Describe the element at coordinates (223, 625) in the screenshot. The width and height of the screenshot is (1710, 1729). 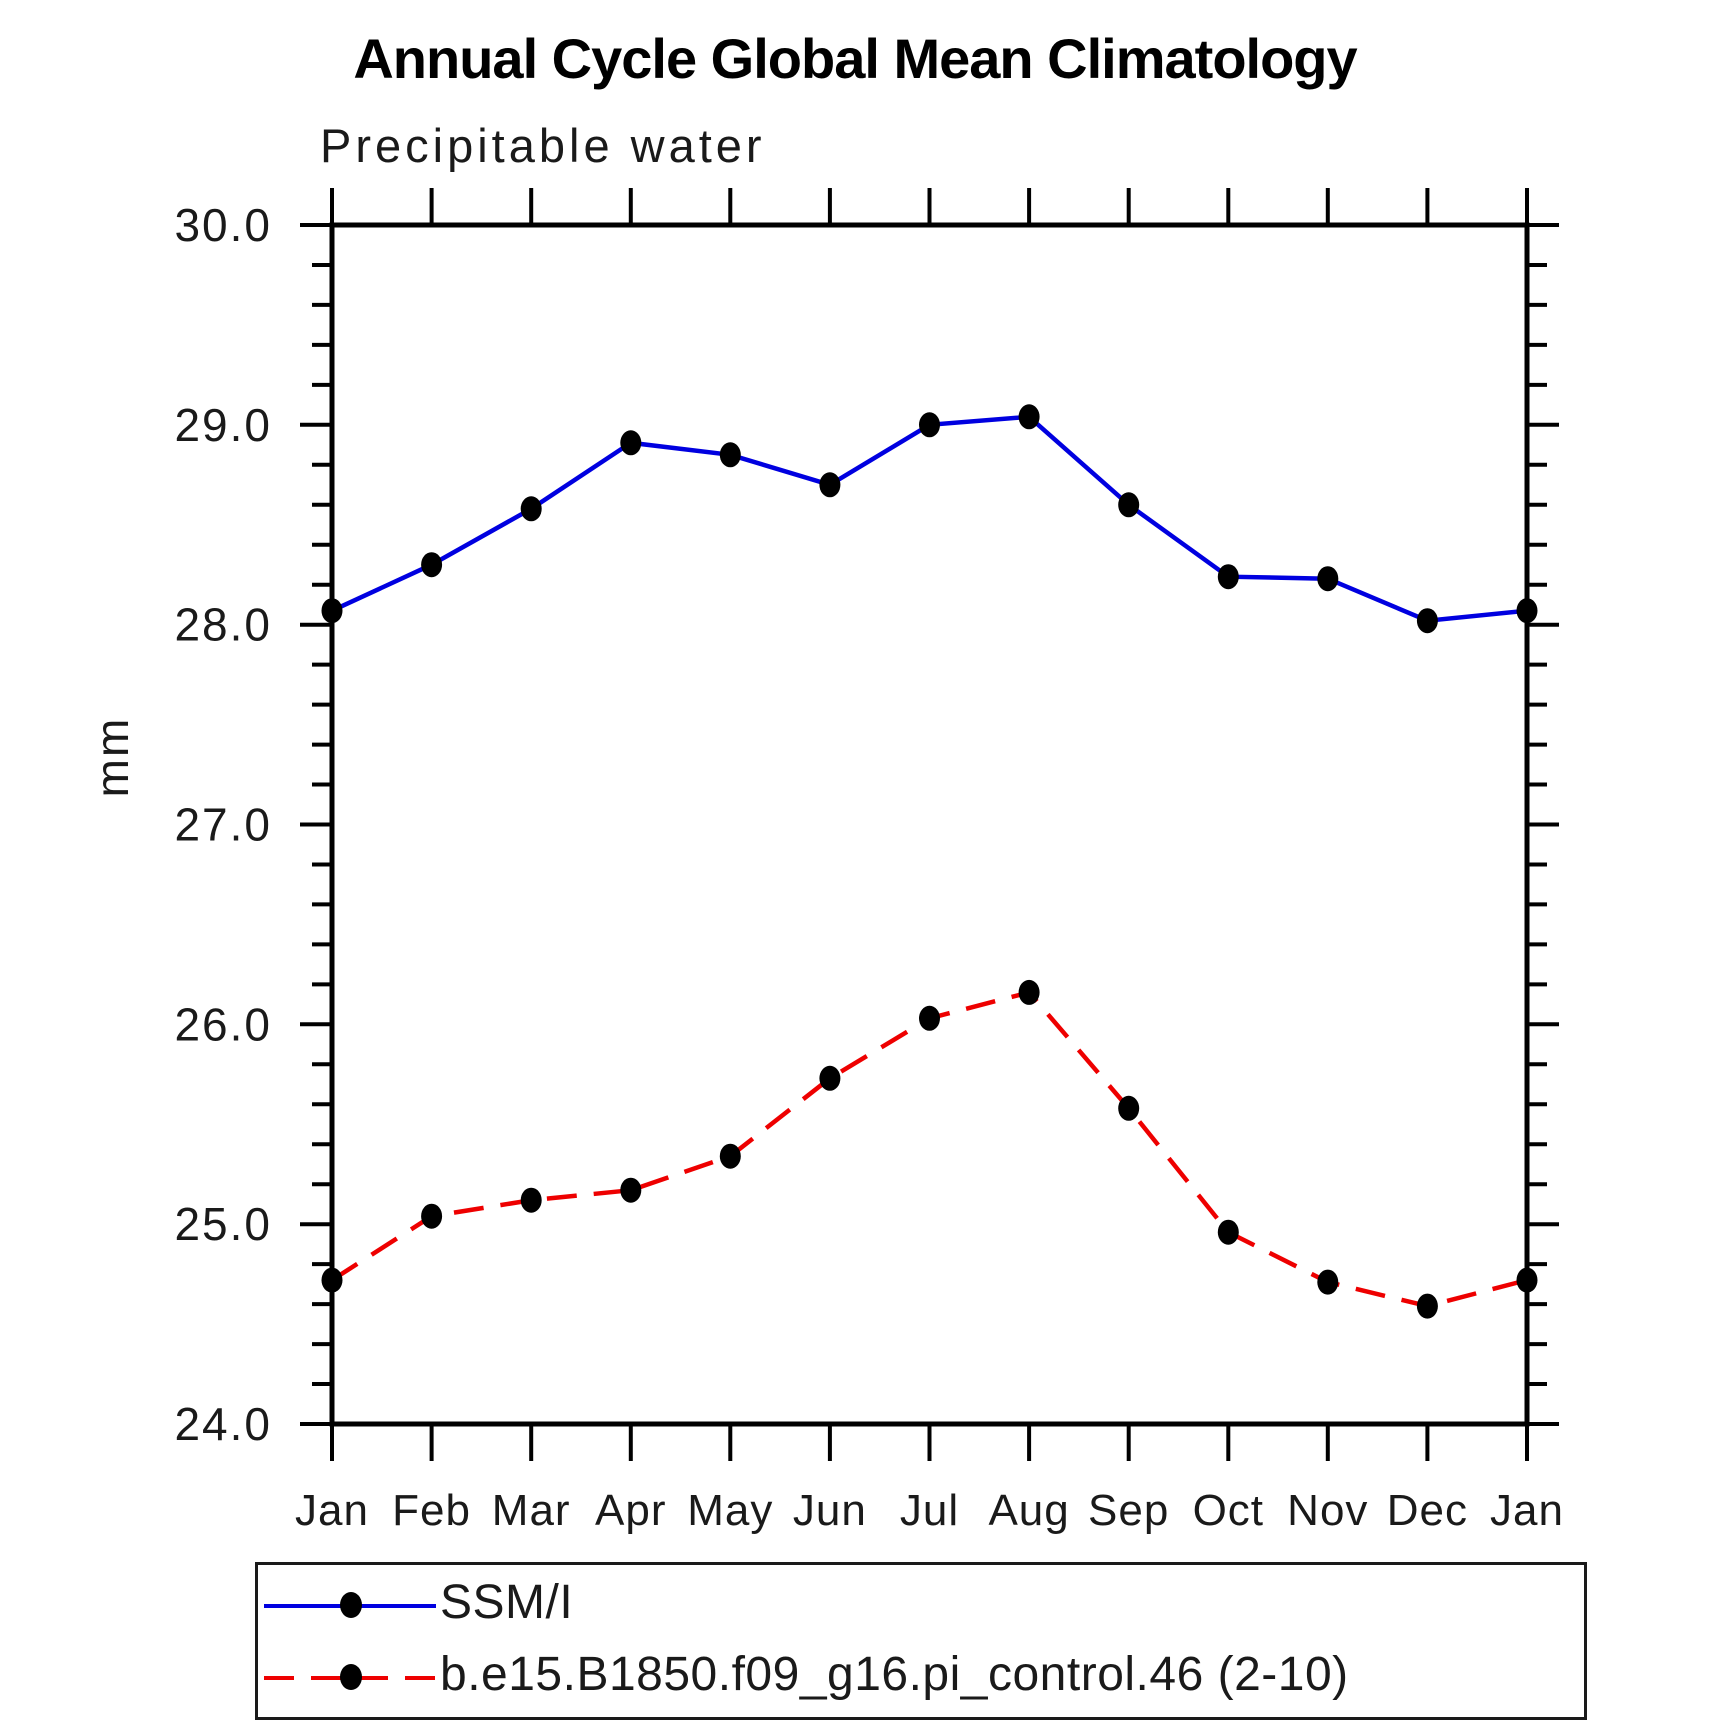
I see `y-tick-label: 28.0` at that location.